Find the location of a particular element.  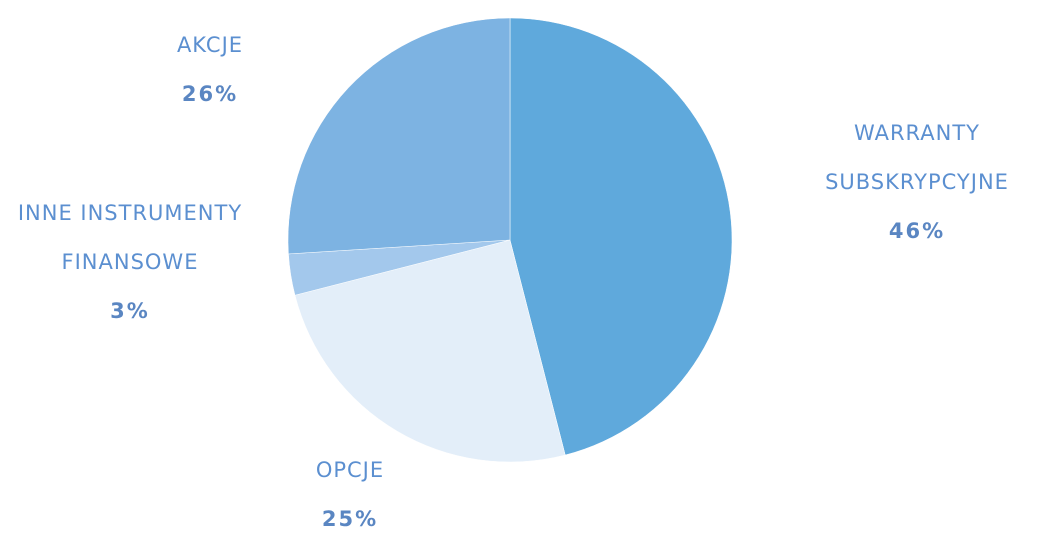

category-label: OPCJE is located at coordinates (350, 470).